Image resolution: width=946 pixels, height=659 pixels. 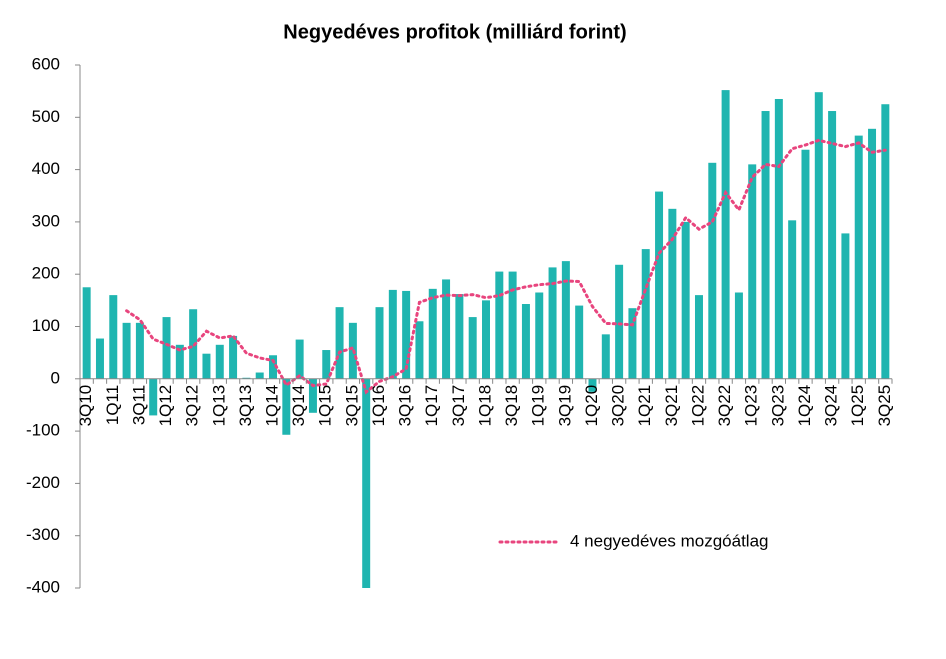 I want to click on x-tick-label: 1Q22, so click(x=697, y=406).